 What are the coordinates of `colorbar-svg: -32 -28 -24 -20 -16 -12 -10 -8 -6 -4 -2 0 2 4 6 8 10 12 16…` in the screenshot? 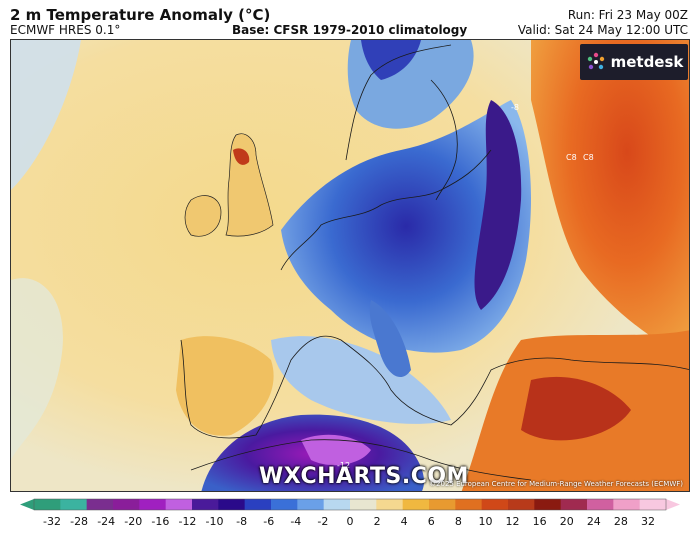 It's located at (350, 513).